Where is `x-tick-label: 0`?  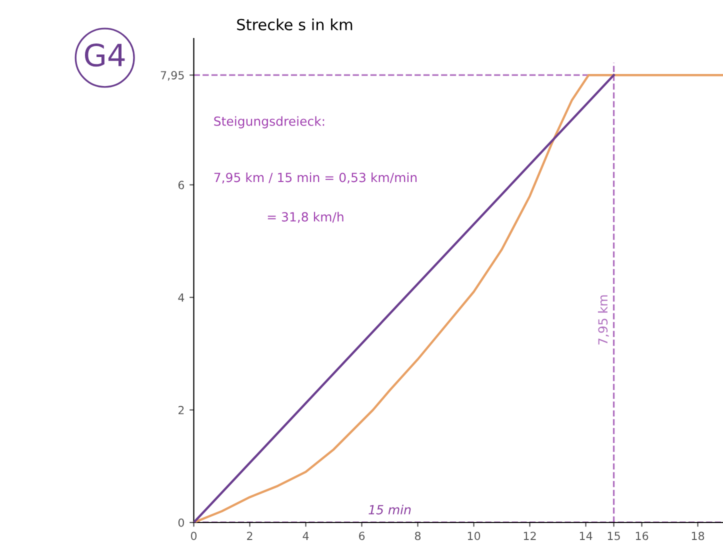 x-tick-label: 0 is located at coordinates (193, 536).